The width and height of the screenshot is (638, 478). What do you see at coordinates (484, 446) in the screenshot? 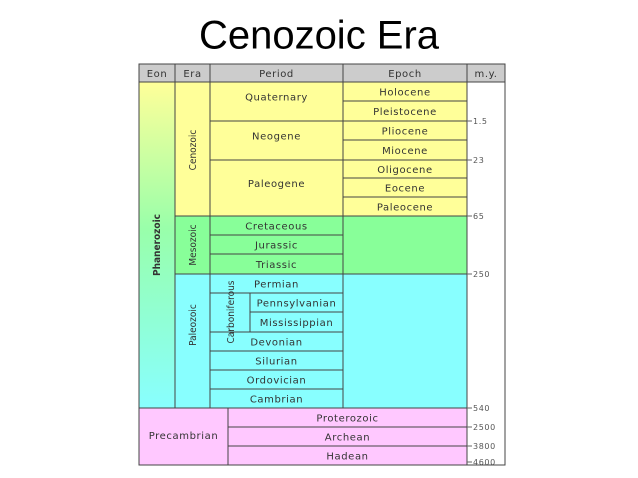
I see `my-label: 3800` at bounding box center [484, 446].